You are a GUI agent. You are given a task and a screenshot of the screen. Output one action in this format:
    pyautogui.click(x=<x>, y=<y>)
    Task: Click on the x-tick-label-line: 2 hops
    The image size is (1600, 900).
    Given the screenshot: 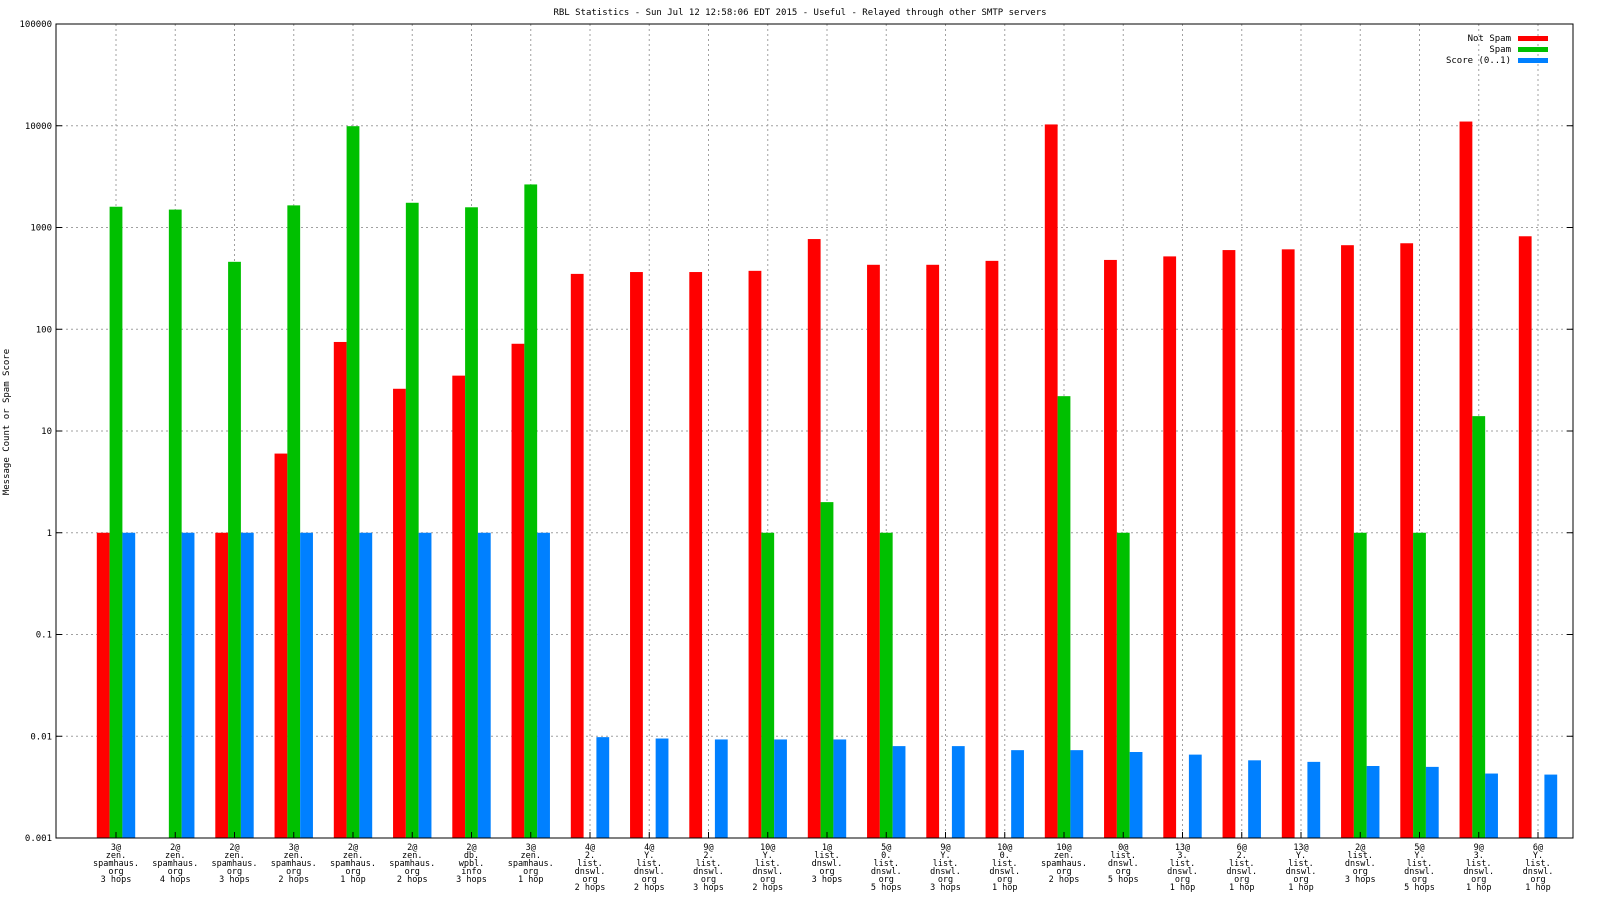 What is the action you would take?
    pyautogui.click(x=412, y=880)
    